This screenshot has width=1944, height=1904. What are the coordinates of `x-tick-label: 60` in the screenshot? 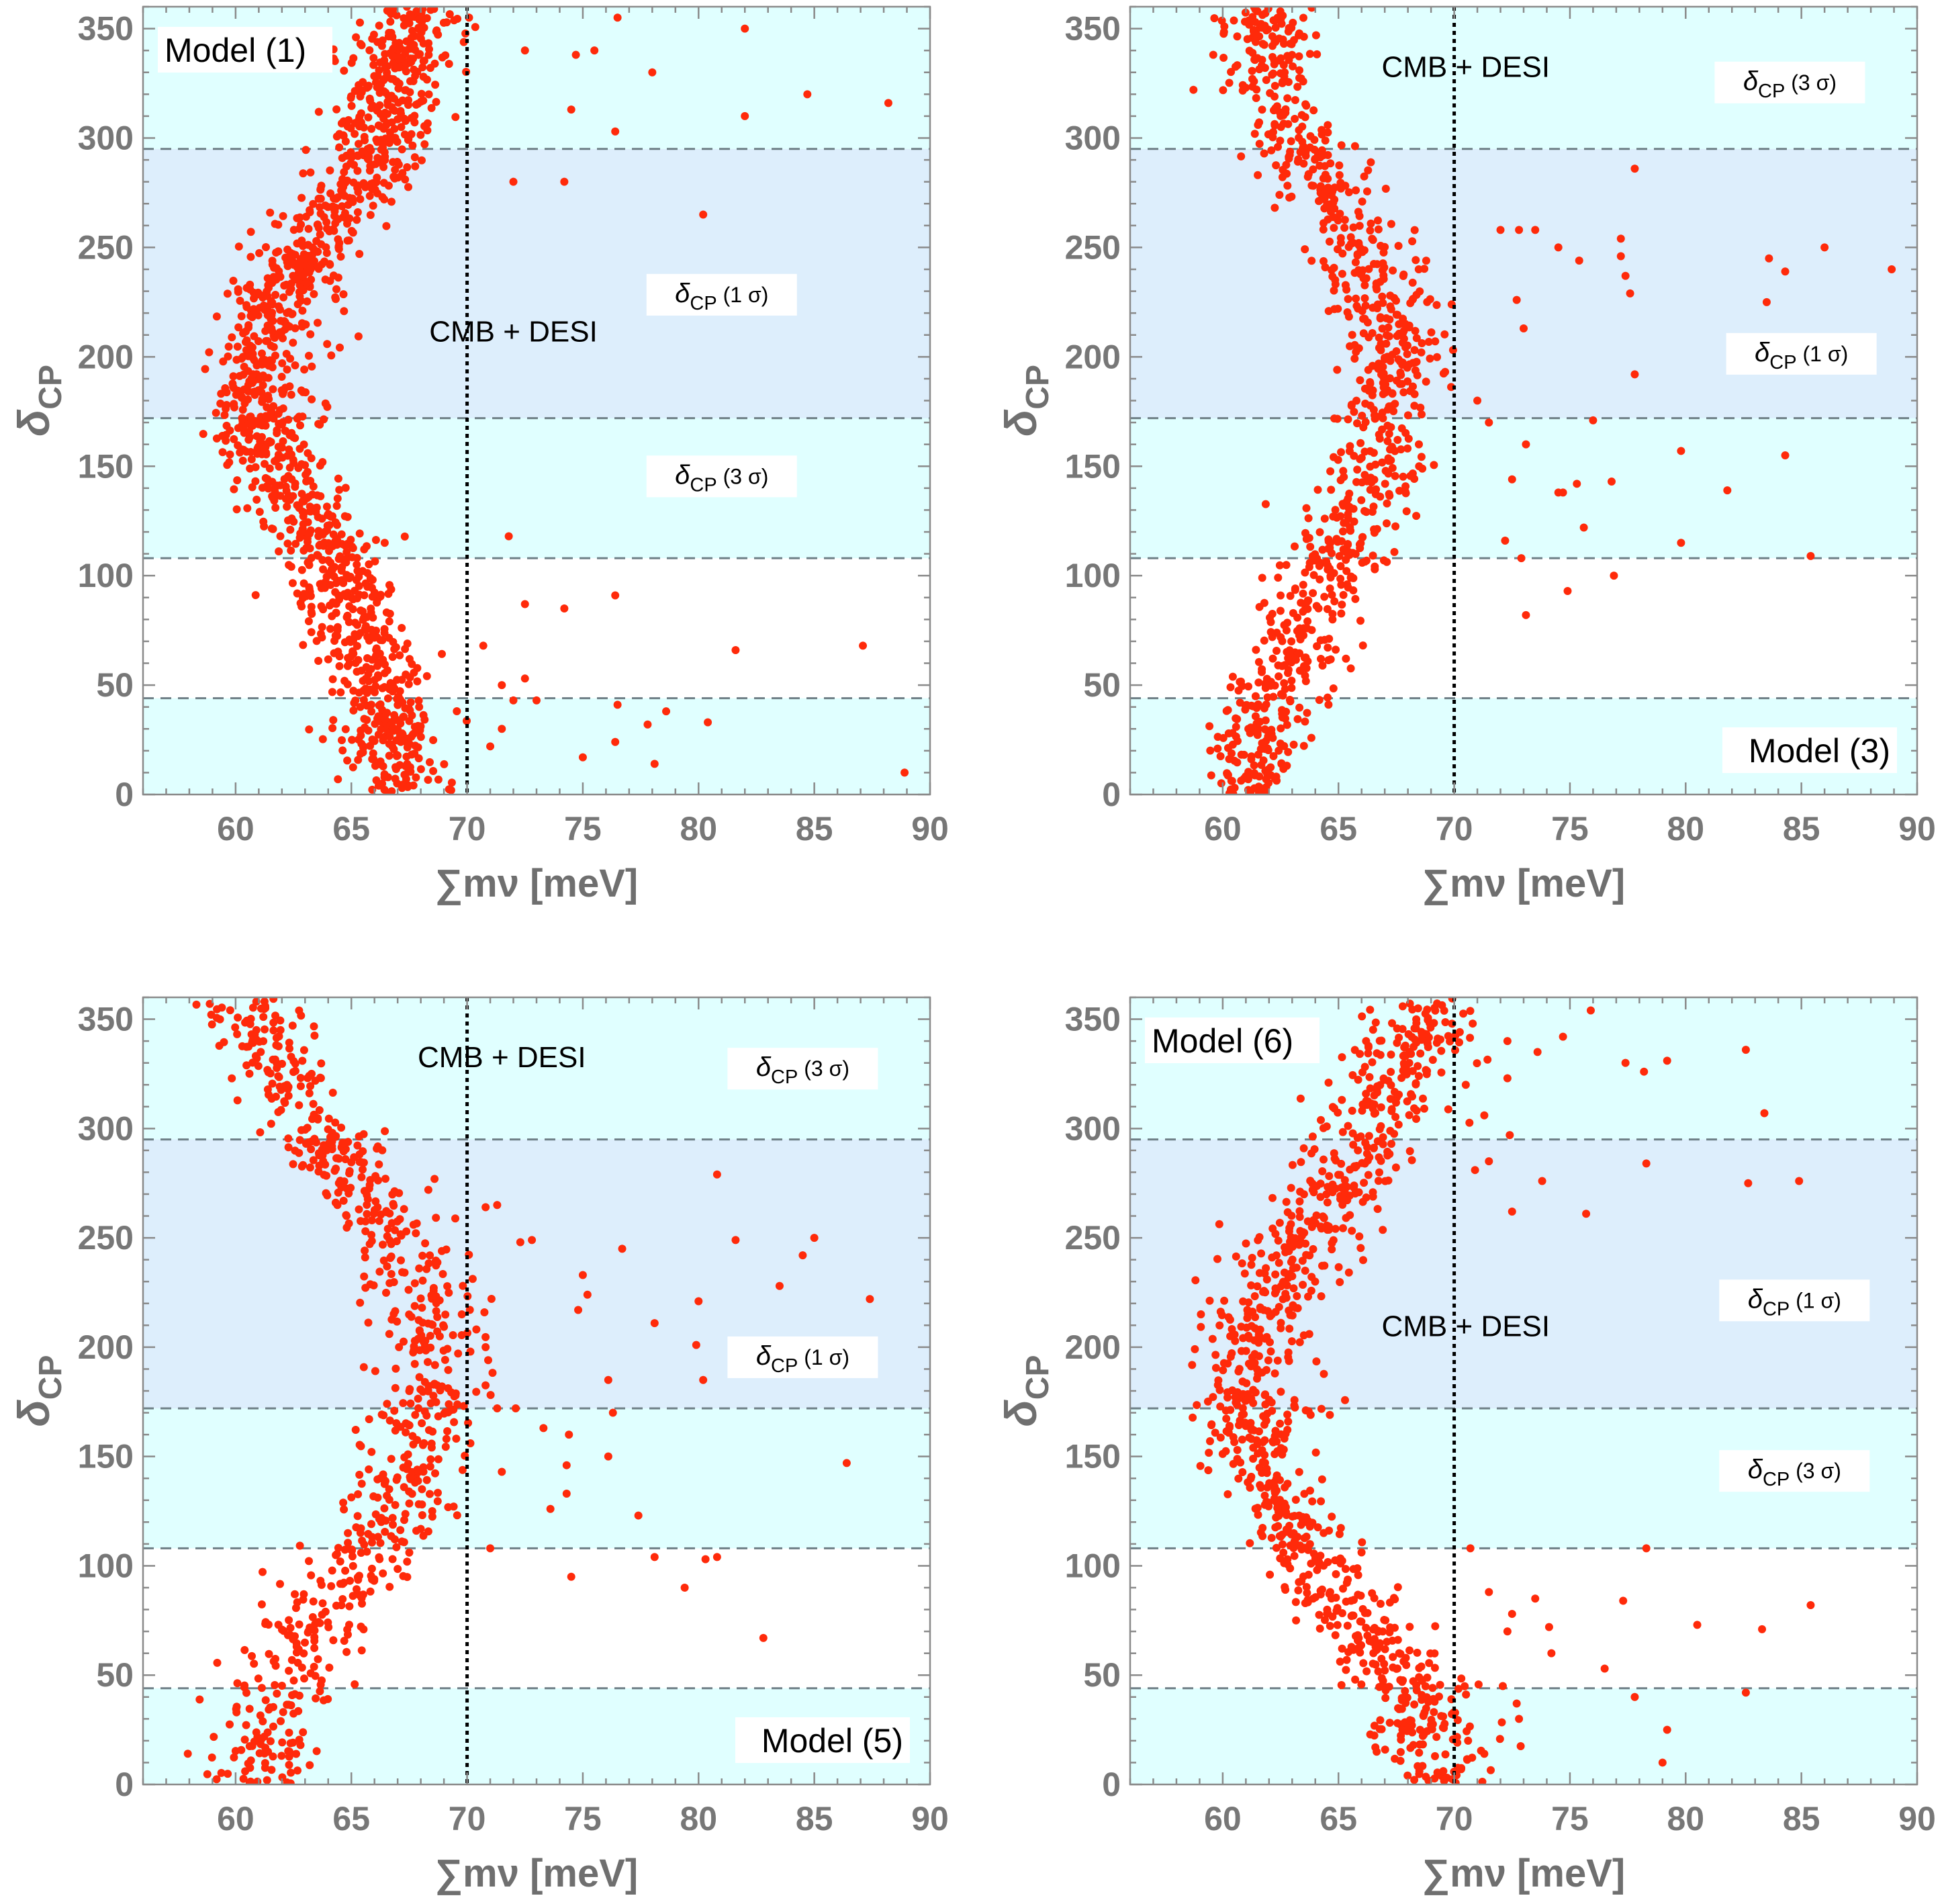 It's located at (235, 829).